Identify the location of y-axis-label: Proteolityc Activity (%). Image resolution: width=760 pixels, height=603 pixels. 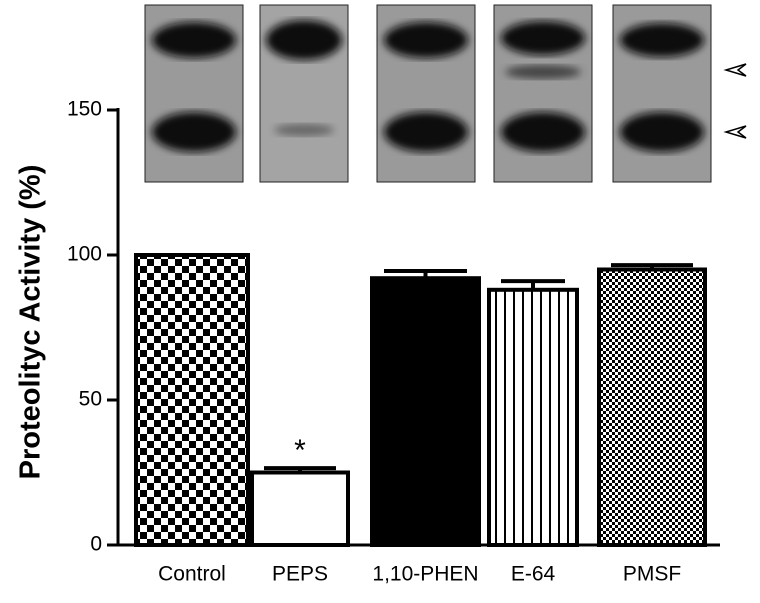
(31, 322).